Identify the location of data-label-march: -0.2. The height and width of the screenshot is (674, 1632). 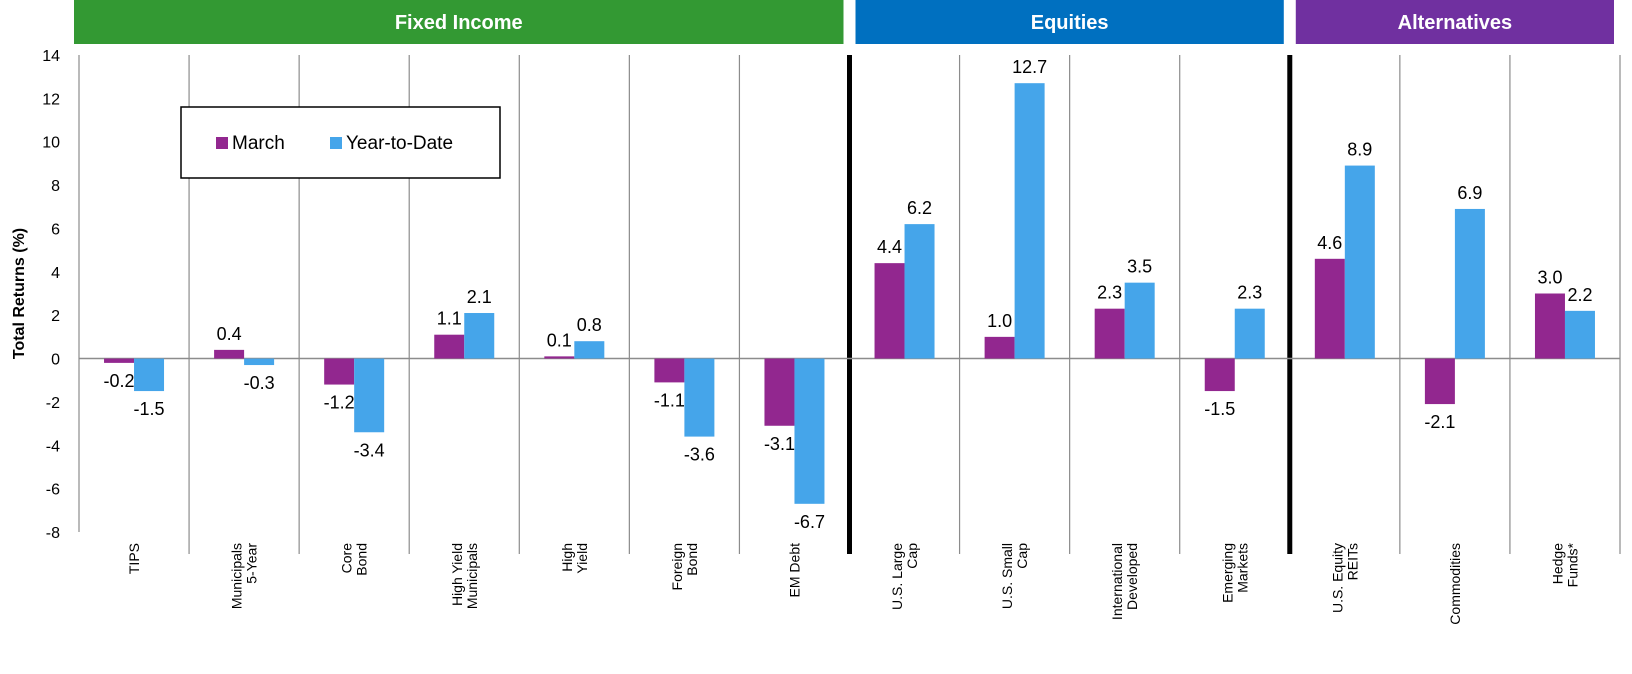
(119, 381).